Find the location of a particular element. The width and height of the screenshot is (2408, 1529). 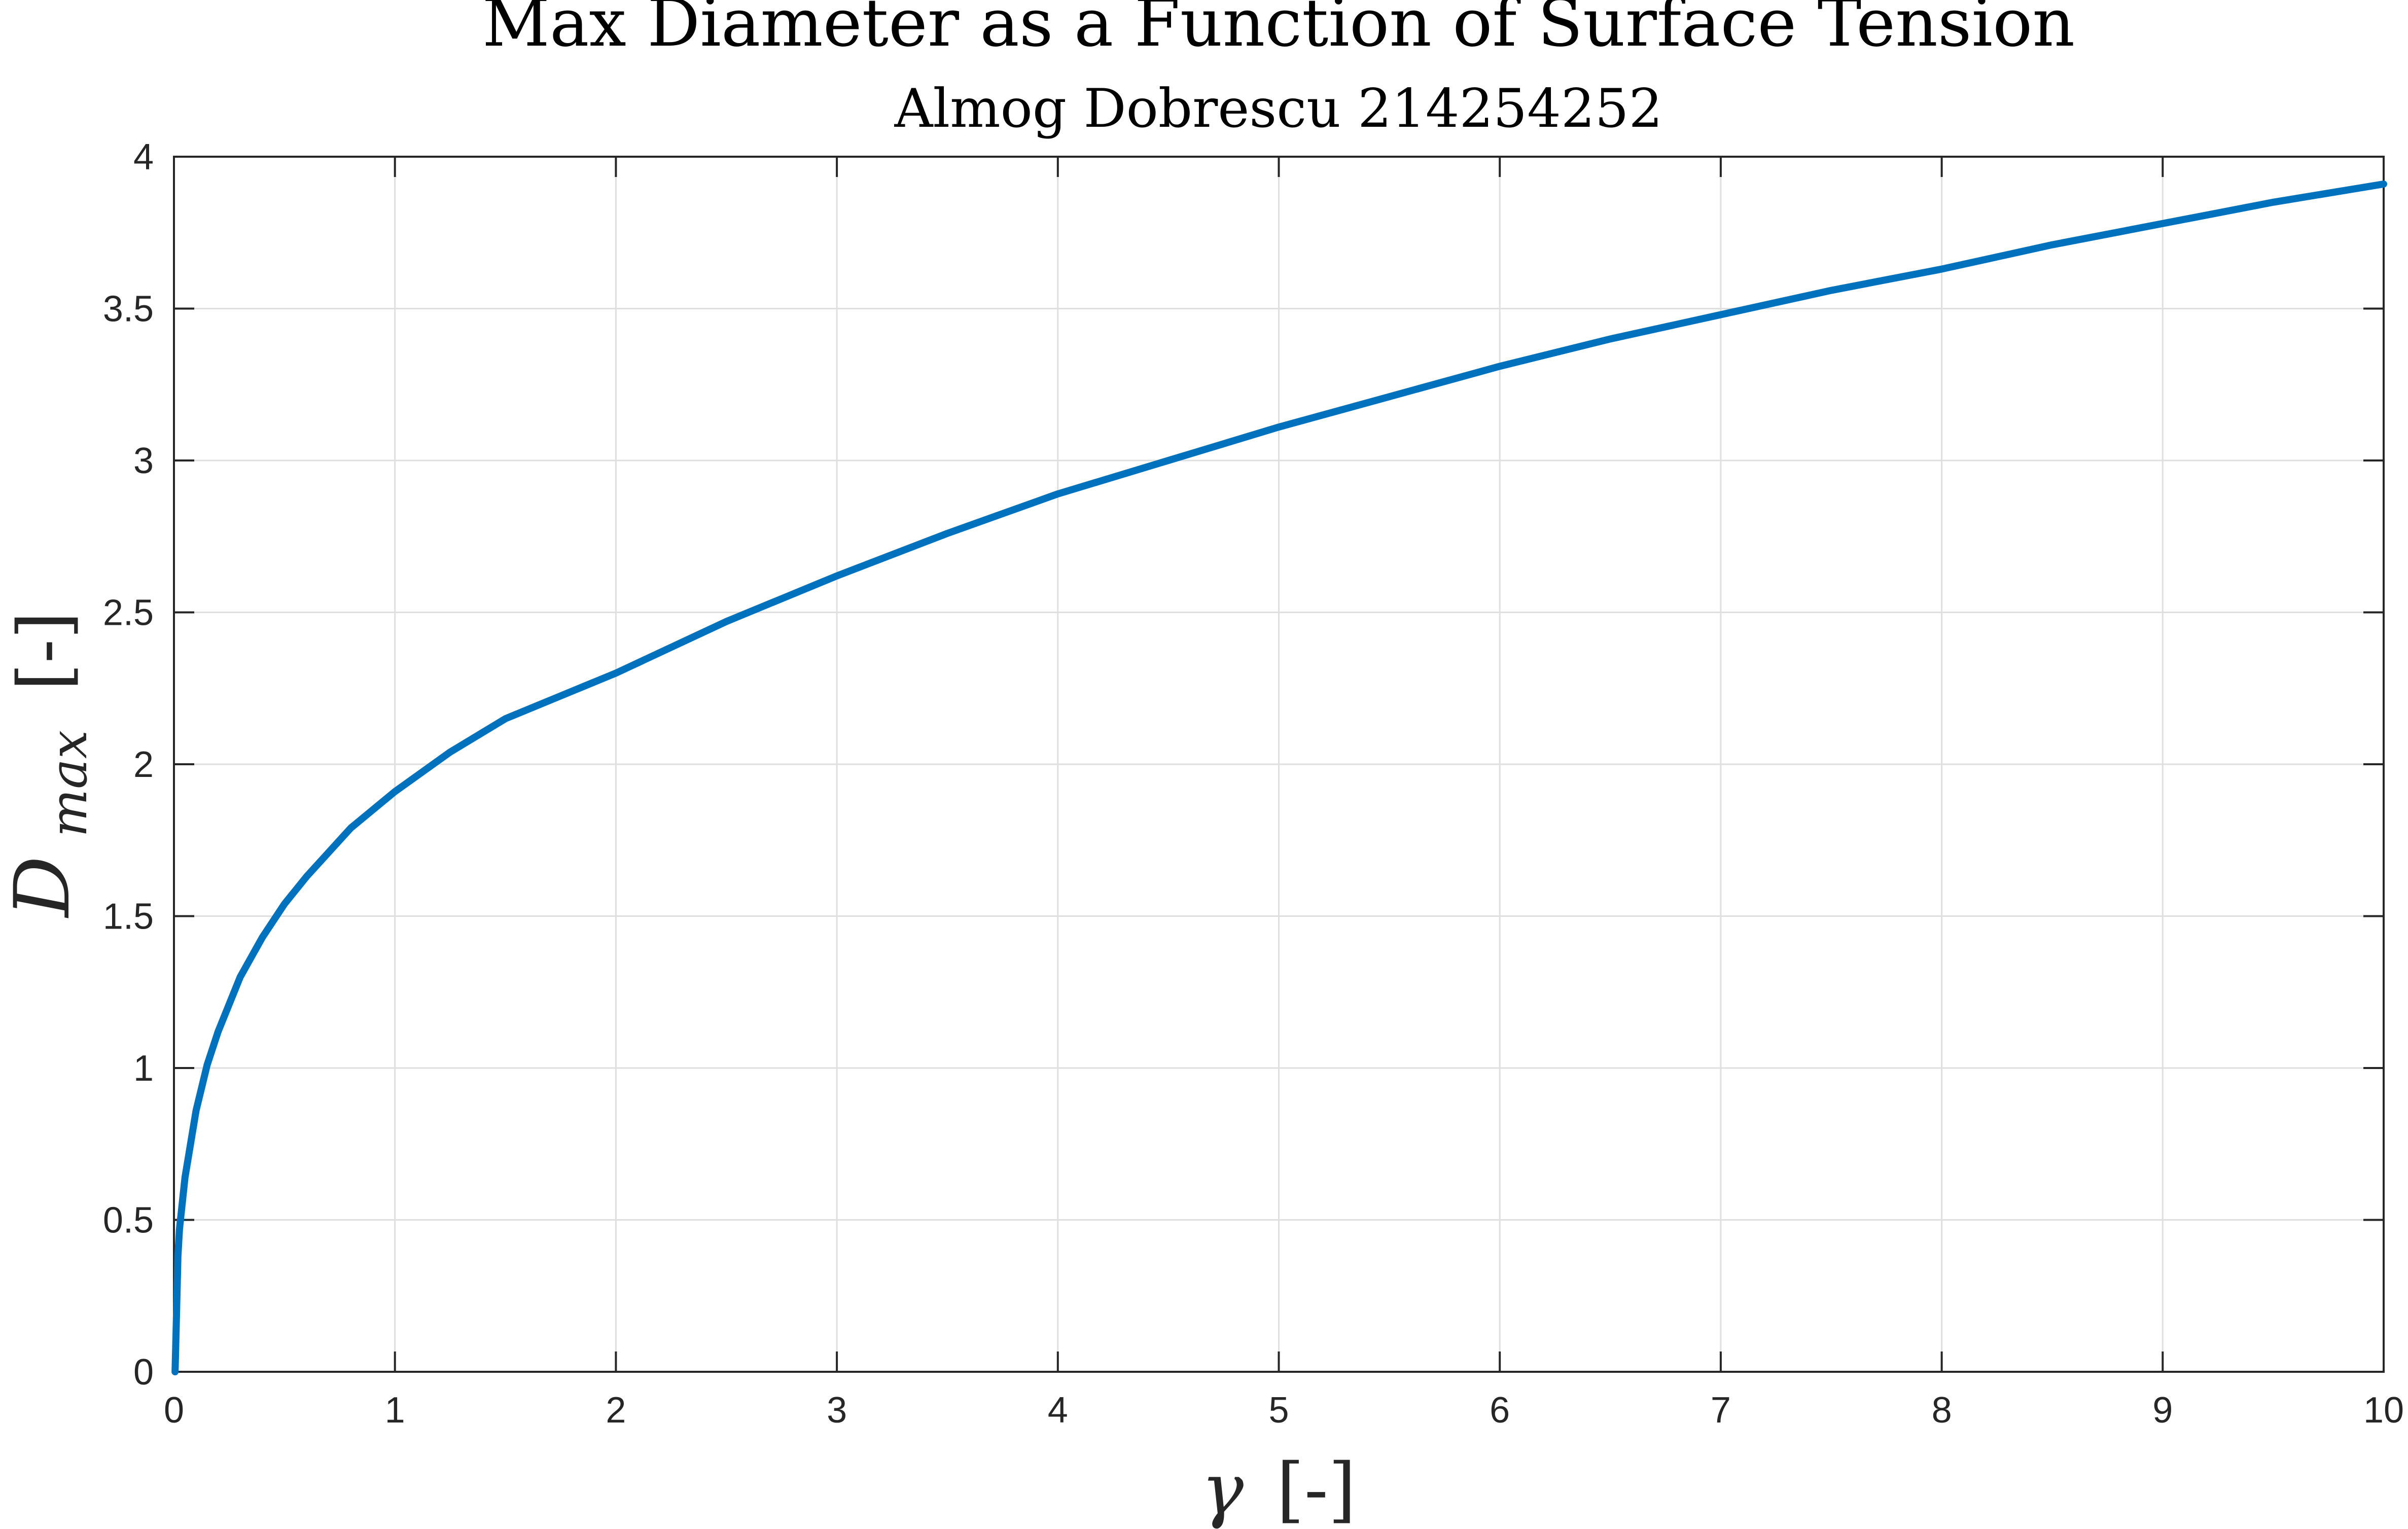

y-tick-labels: 0 0.5 1 1.5 2 2.5 3 3.5 4 is located at coordinates (128, 765).